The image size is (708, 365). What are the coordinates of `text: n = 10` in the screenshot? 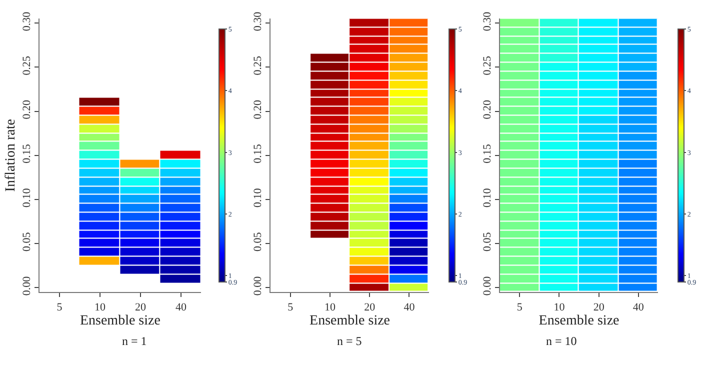 It's located at (561, 341).